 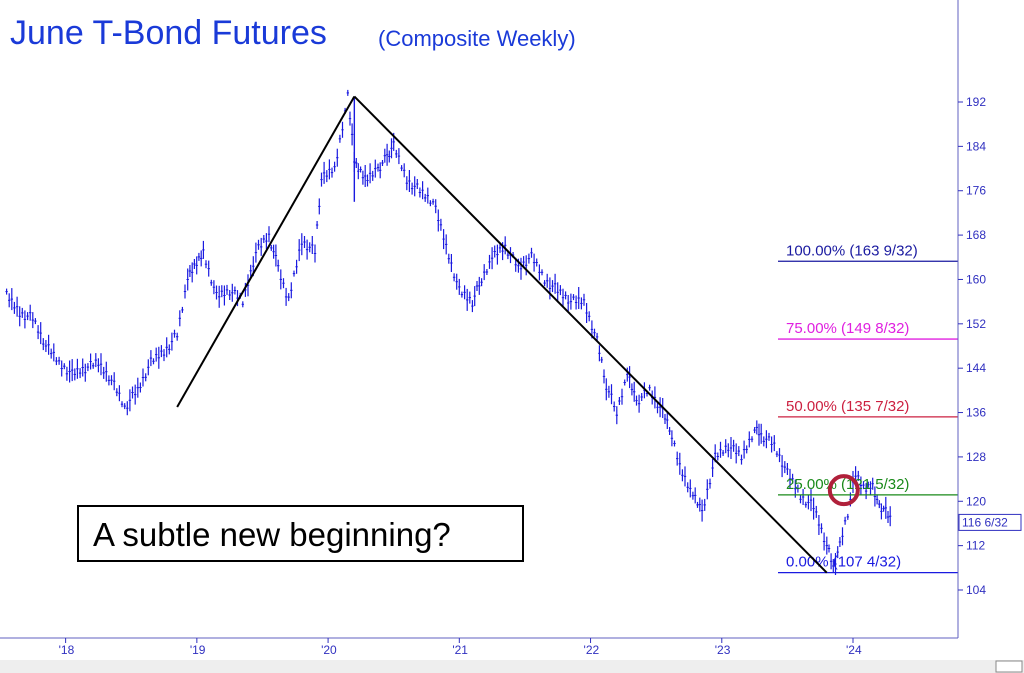 I want to click on annotation-box, so click(x=300, y=533).